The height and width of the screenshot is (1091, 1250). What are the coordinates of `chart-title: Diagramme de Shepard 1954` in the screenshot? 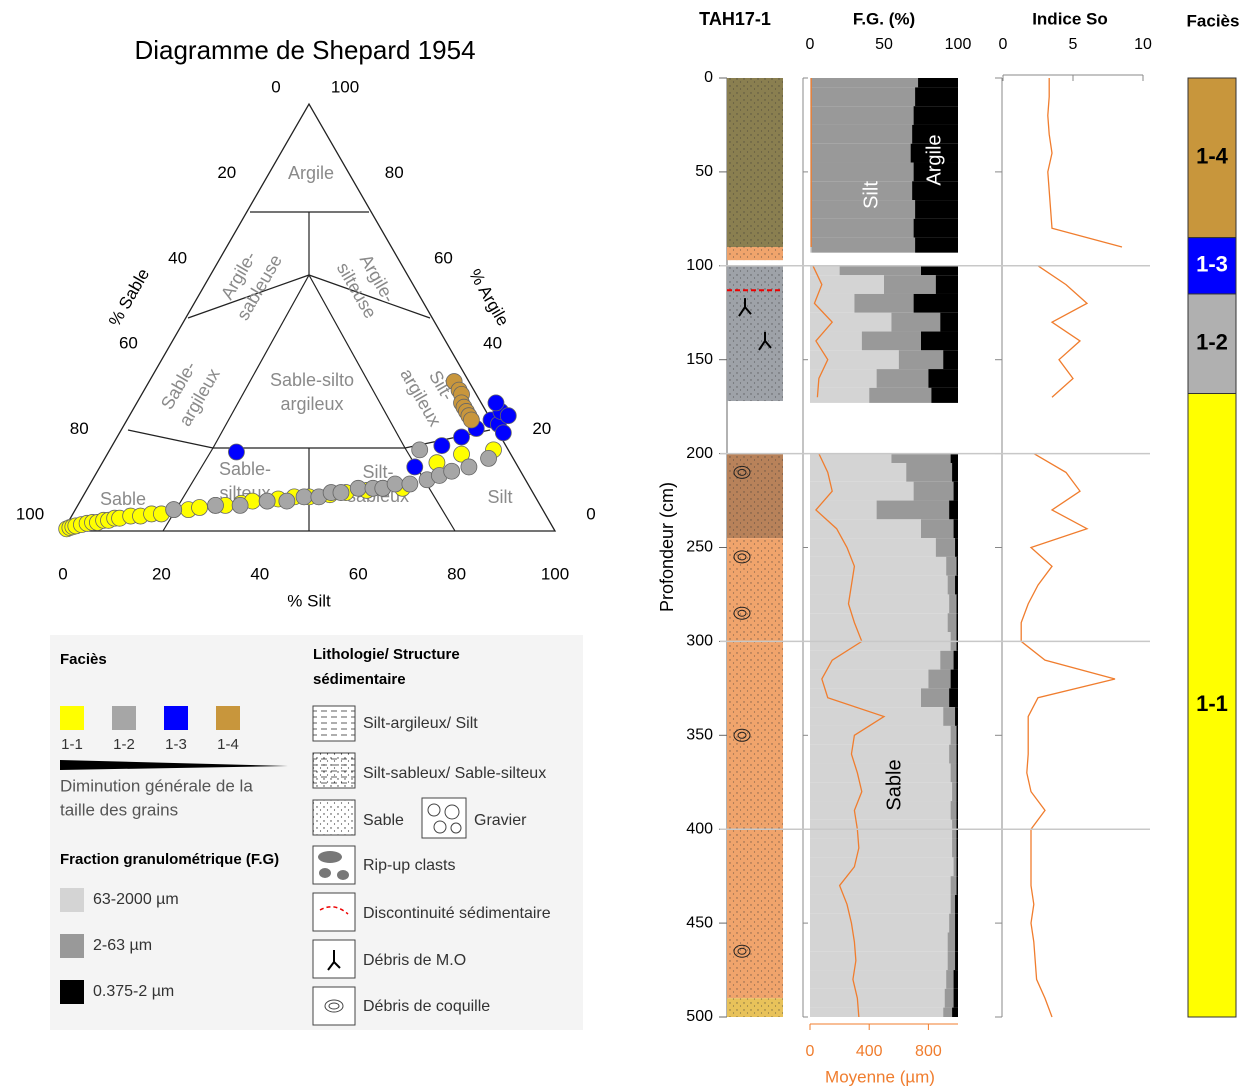 It's located at (304, 50).